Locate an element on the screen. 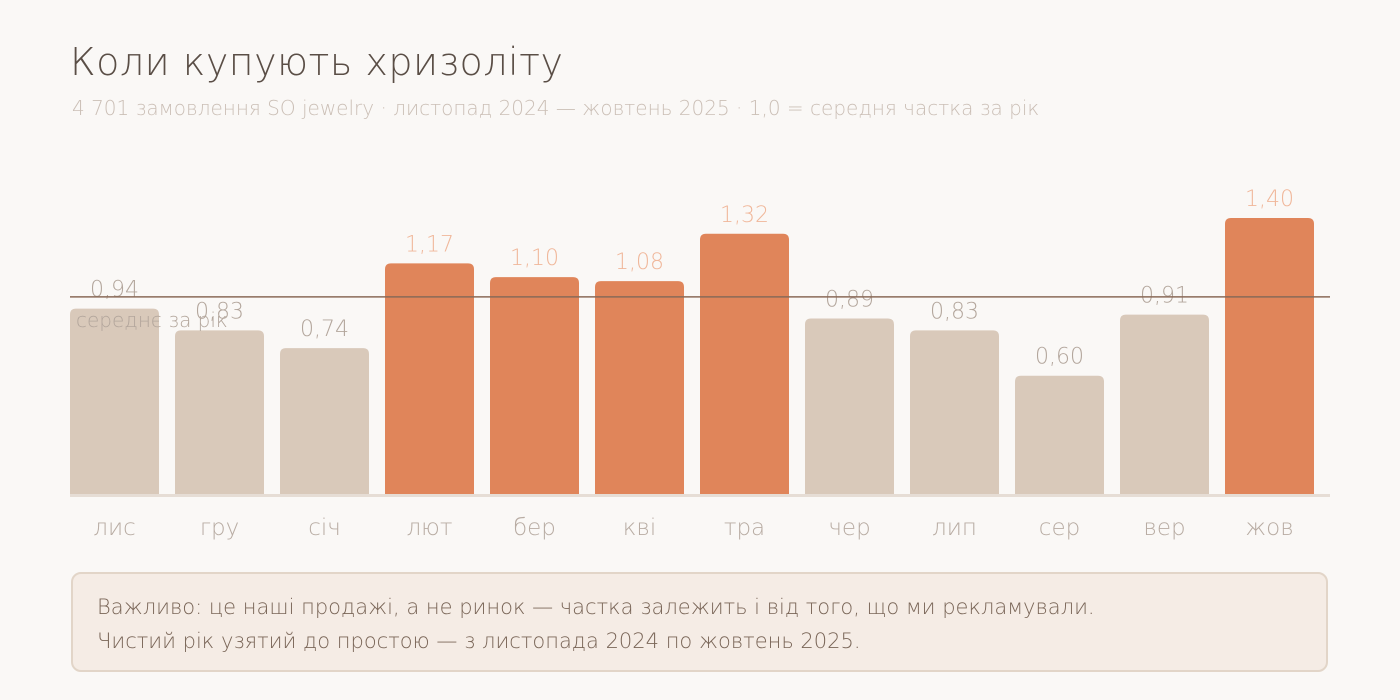 This screenshot has height=700, width=1400. bar-кві is located at coordinates (639, 387).